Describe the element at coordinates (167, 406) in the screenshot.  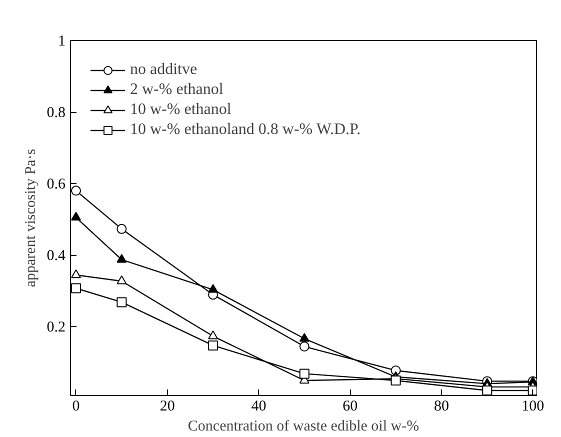
I see `x-tick-label: 20` at that location.